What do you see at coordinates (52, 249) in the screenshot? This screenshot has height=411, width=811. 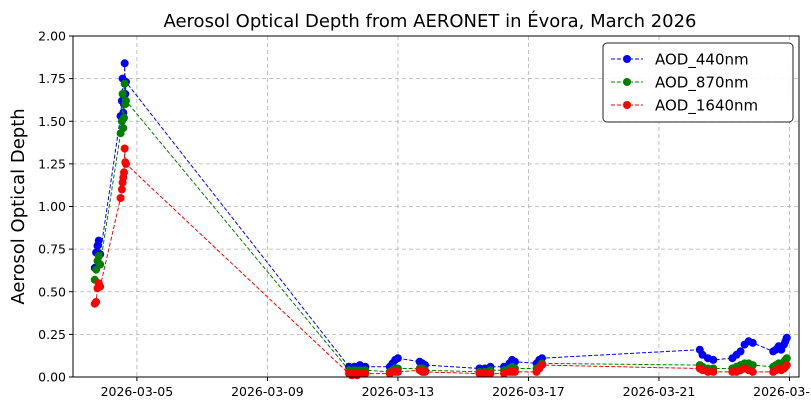 I see `y-tick-label: 0.75` at bounding box center [52, 249].